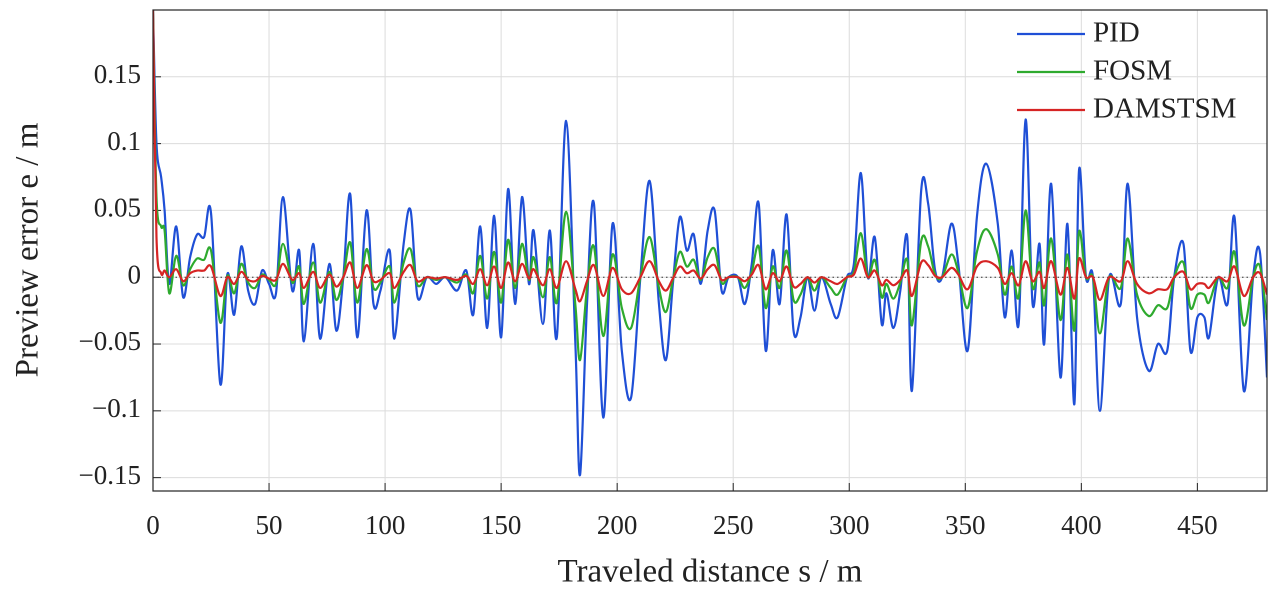 The image size is (1288, 594). What do you see at coordinates (849, 525) in the screenshot?
I see `x-tick-label: 300` at bounding box center [849, 525].